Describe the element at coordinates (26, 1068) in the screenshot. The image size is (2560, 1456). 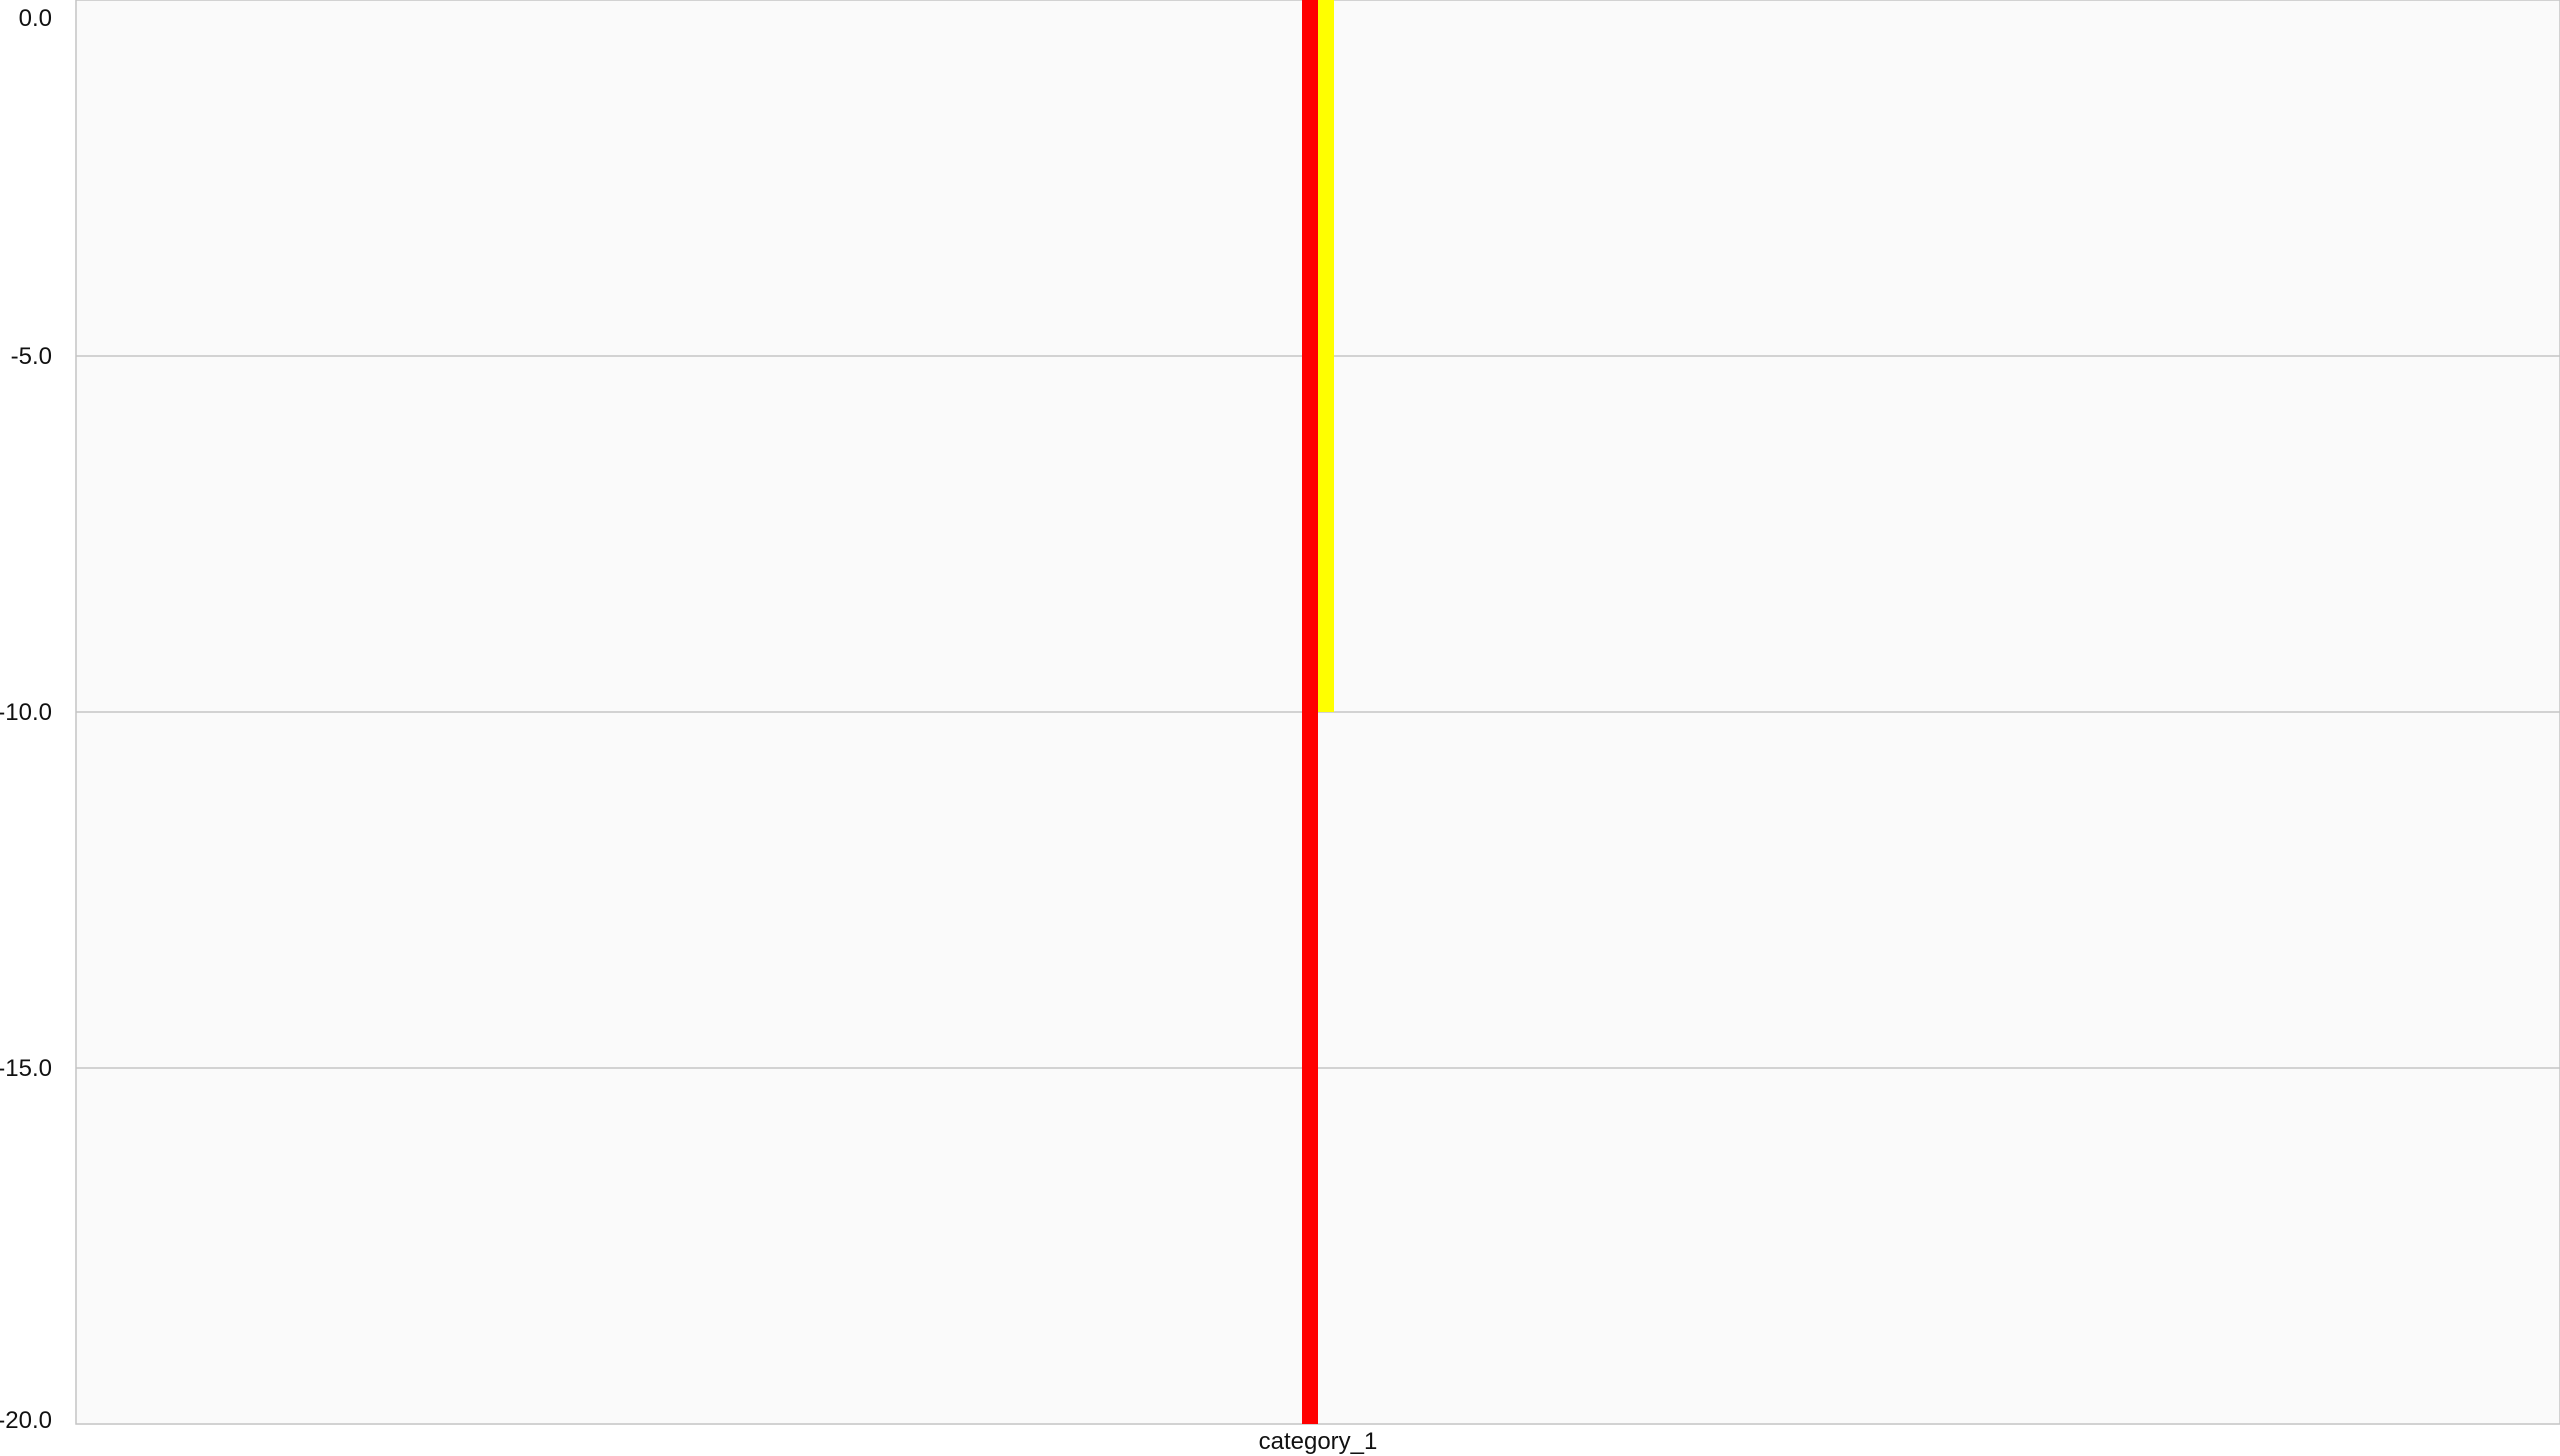
I see `y-tick-label: -15.0` at that location.